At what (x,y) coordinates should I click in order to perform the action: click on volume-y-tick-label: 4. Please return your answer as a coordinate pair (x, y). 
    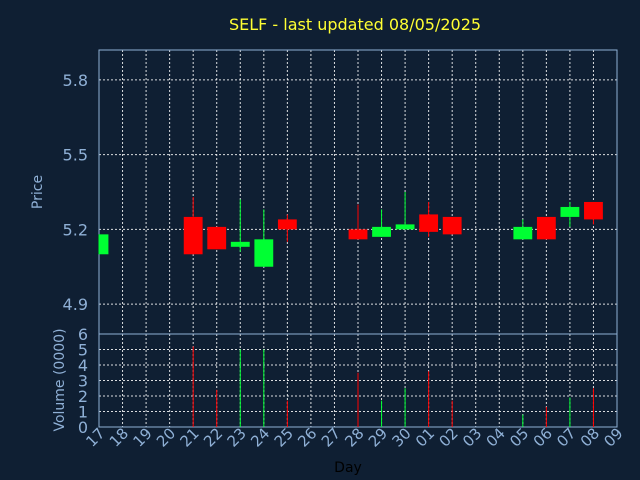
    Looking at the image, I should click on (83, 365).